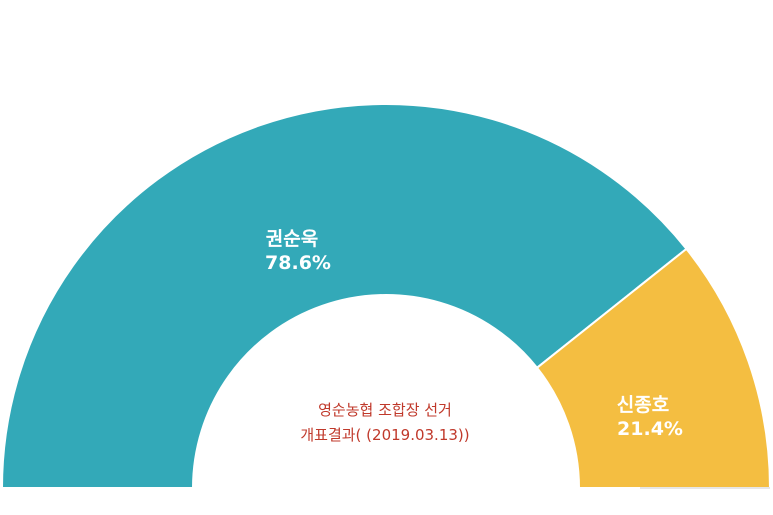  Describe the element at coordinates (298, 251) in the screenshot. I see `slice-label-0: 권순욱 78.6%` at that location.